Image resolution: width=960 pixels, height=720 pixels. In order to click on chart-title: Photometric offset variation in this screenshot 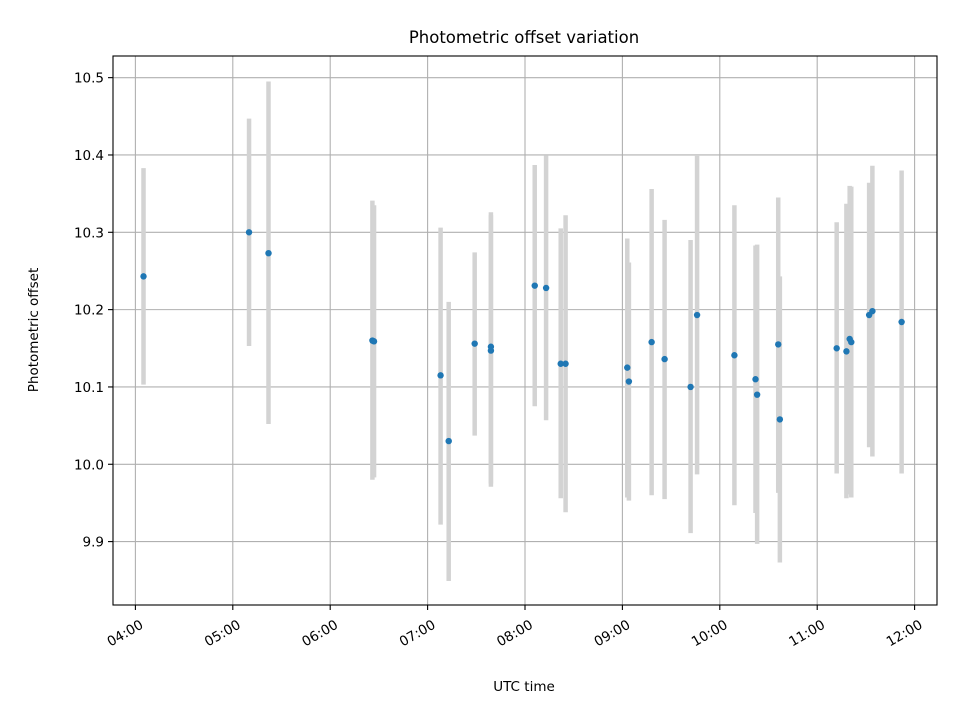, I will do `click(524, 37)`.